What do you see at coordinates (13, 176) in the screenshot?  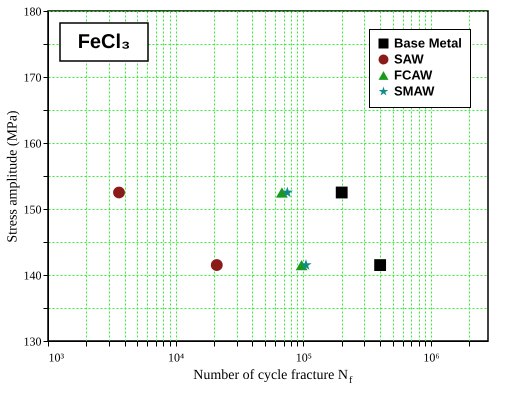 I see `y-axis-title: Stress amplitude (MPa)` at bounding box center [13, 176].